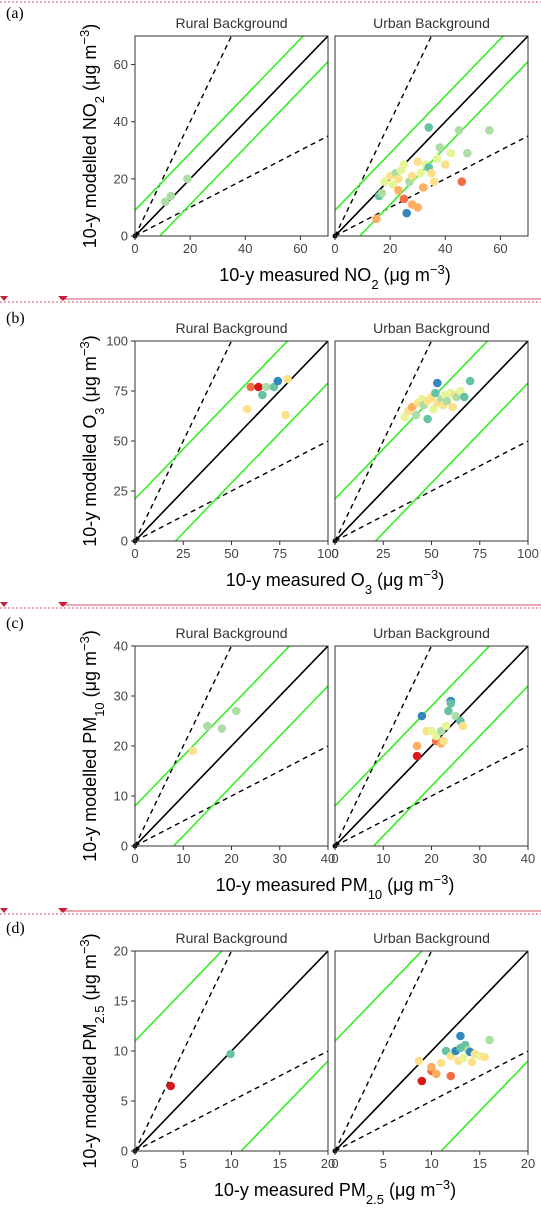  Describe the element at coordinates (528, 553) in the screenshot. I see `x-tick-label: 100` at that location.